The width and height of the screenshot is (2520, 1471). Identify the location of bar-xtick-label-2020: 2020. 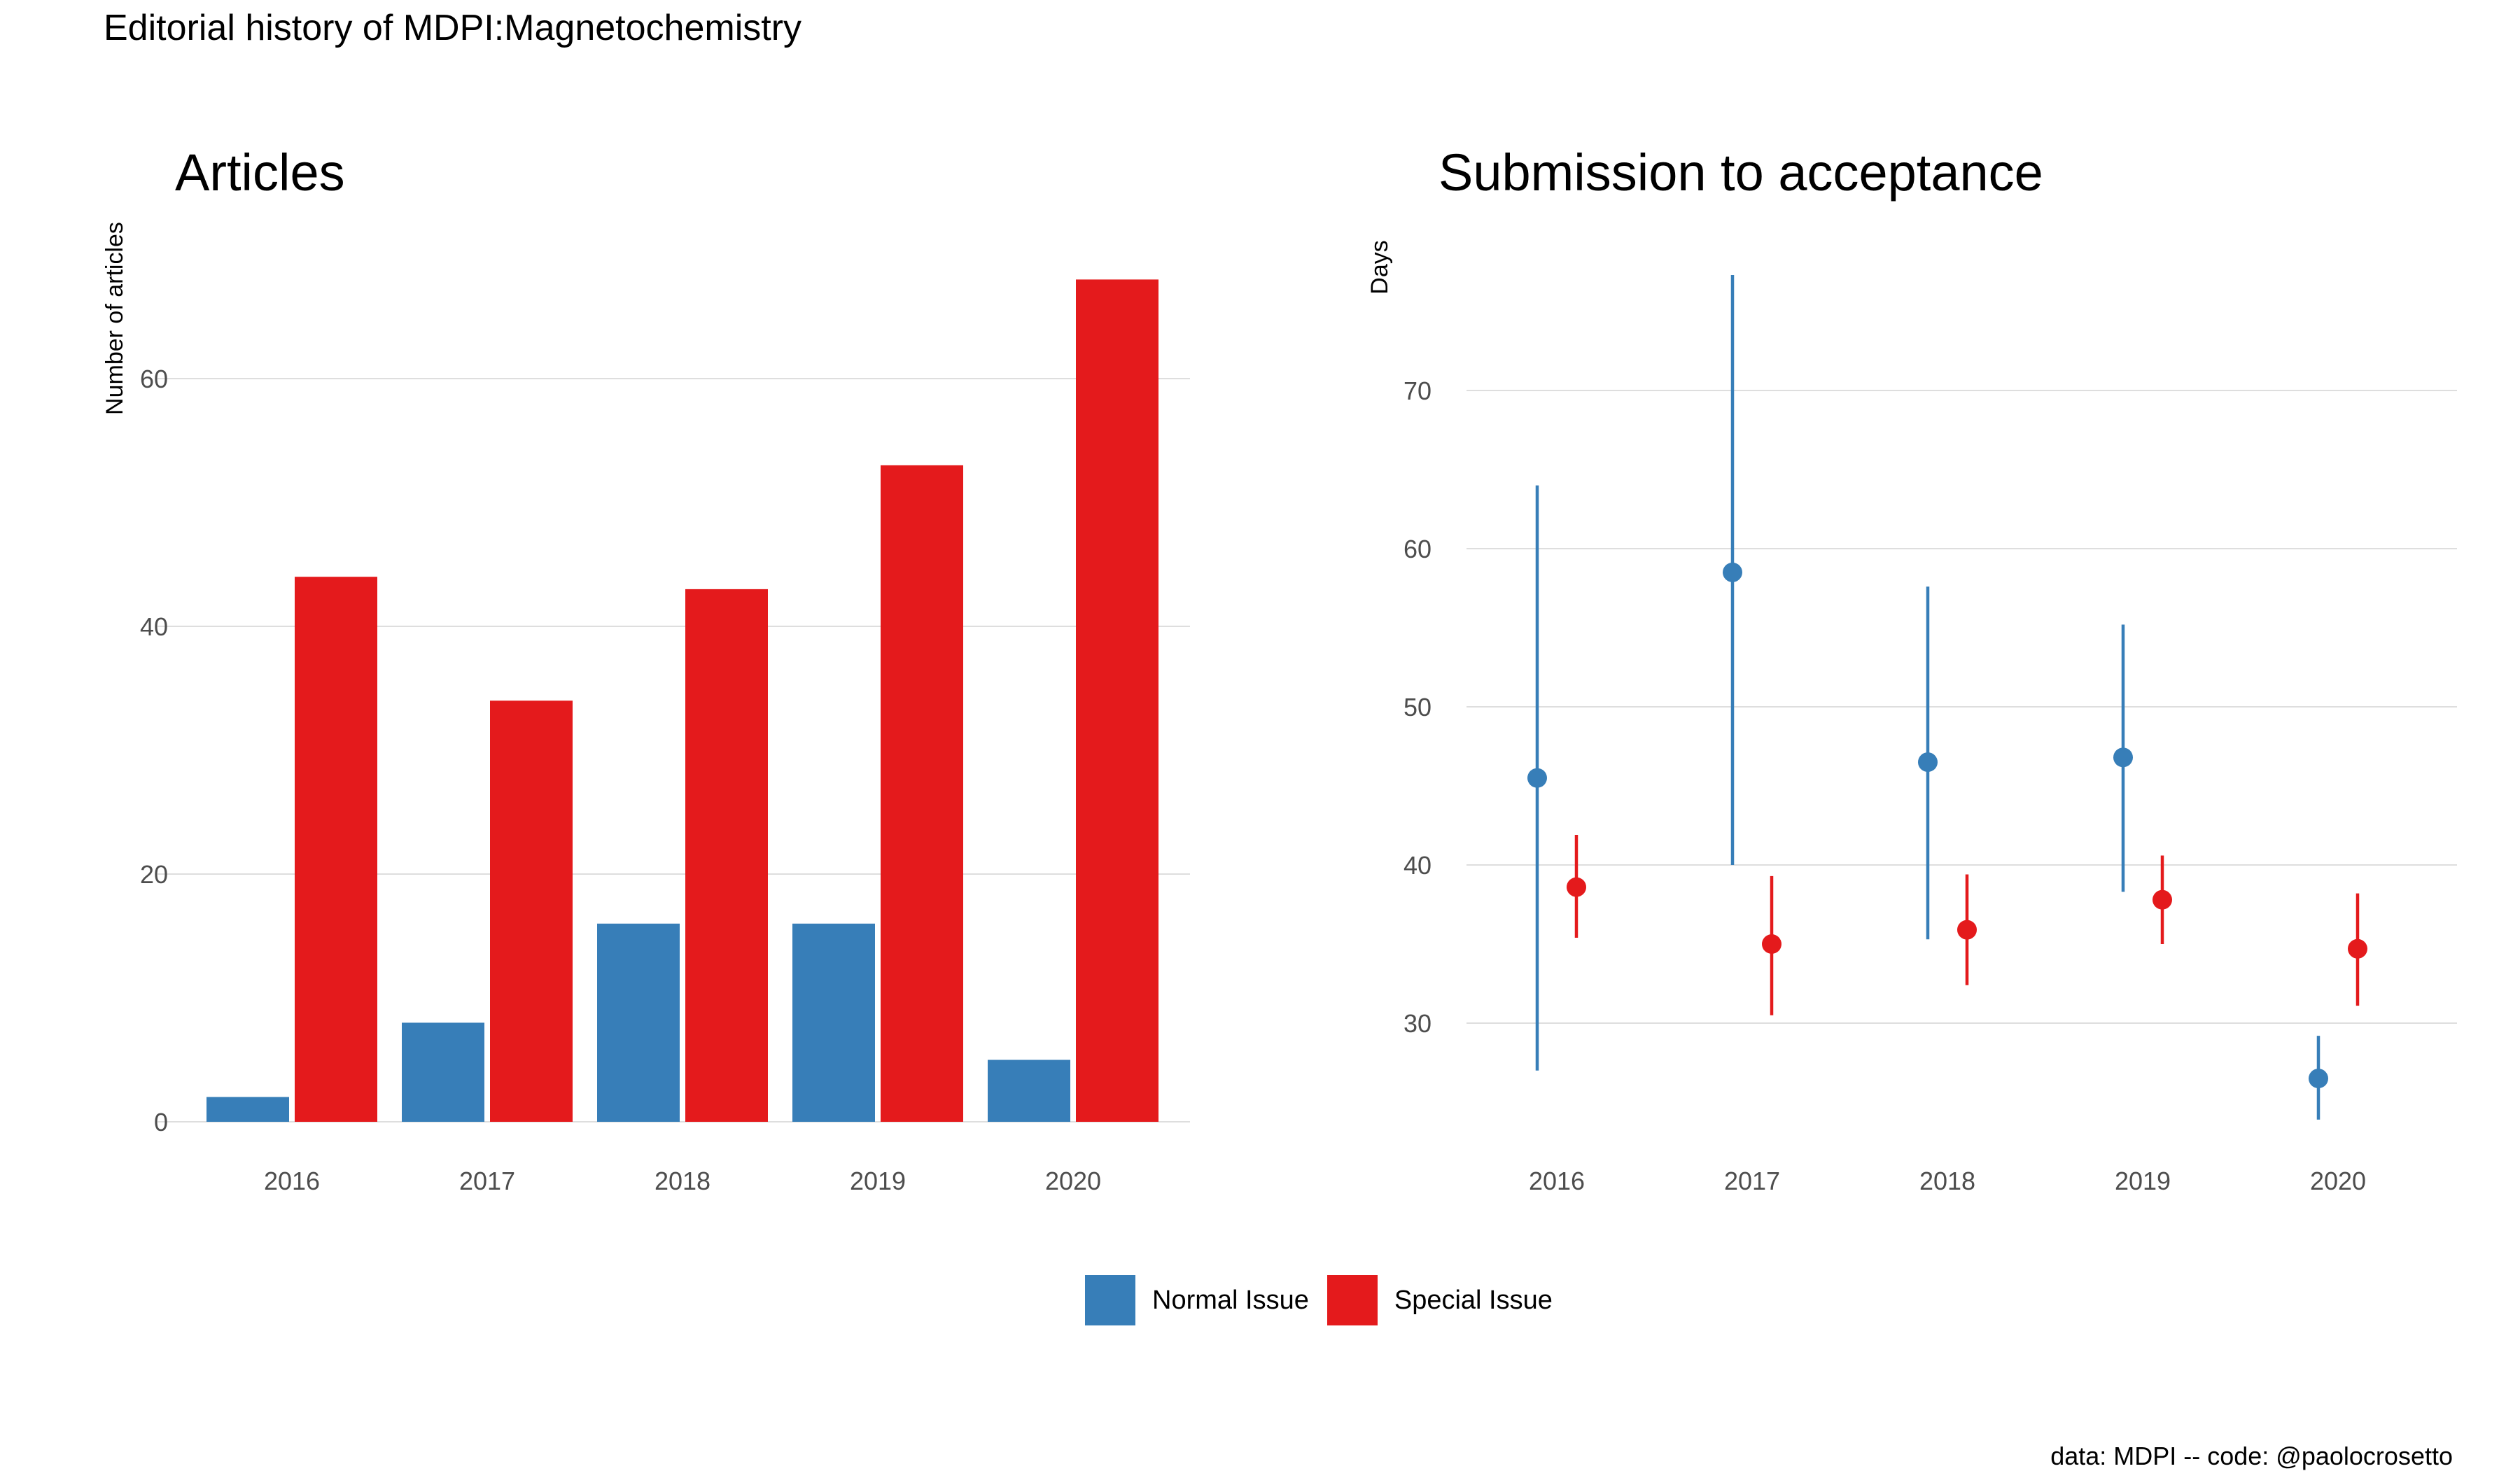
(1073, 1181).